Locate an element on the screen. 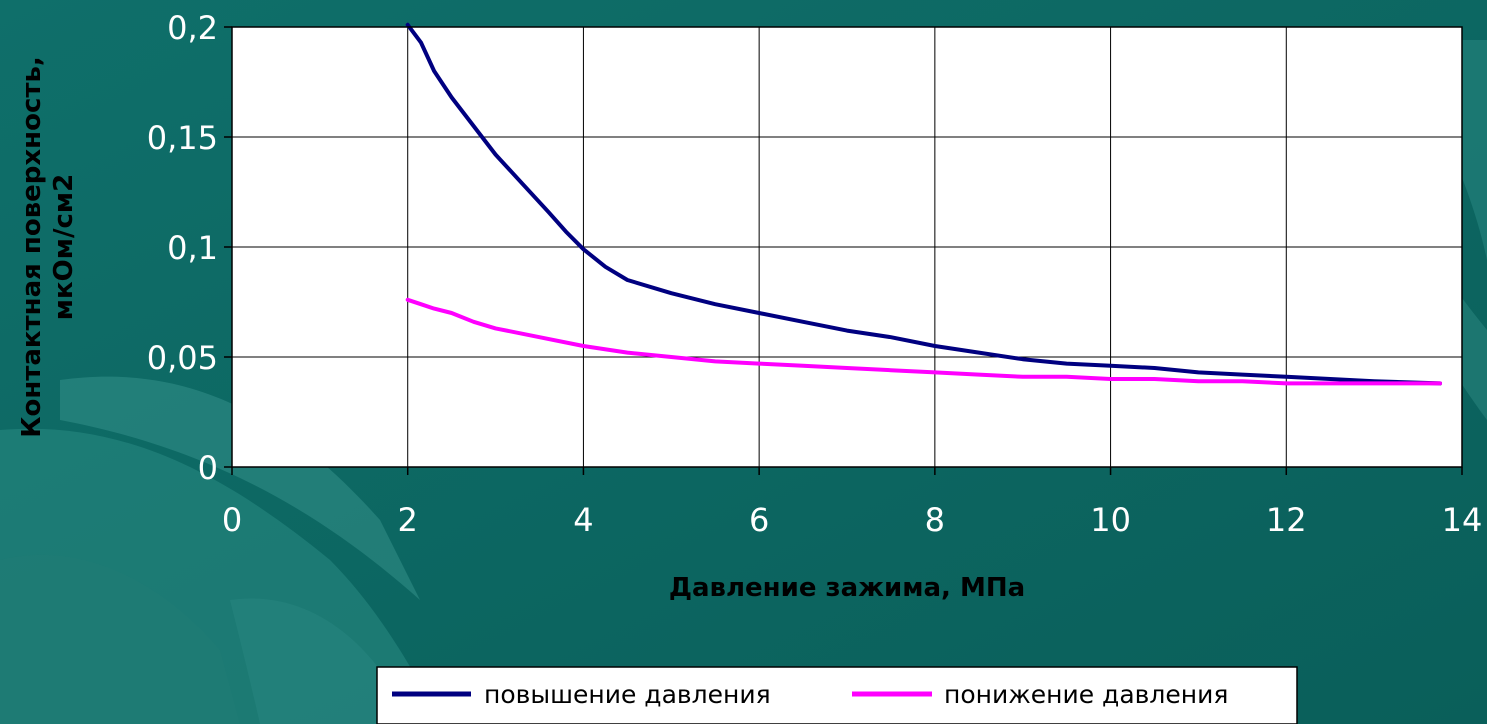  x-tick-labels: 0 2 4 6 8 10 12 14 is located at coordinates (852, 520).